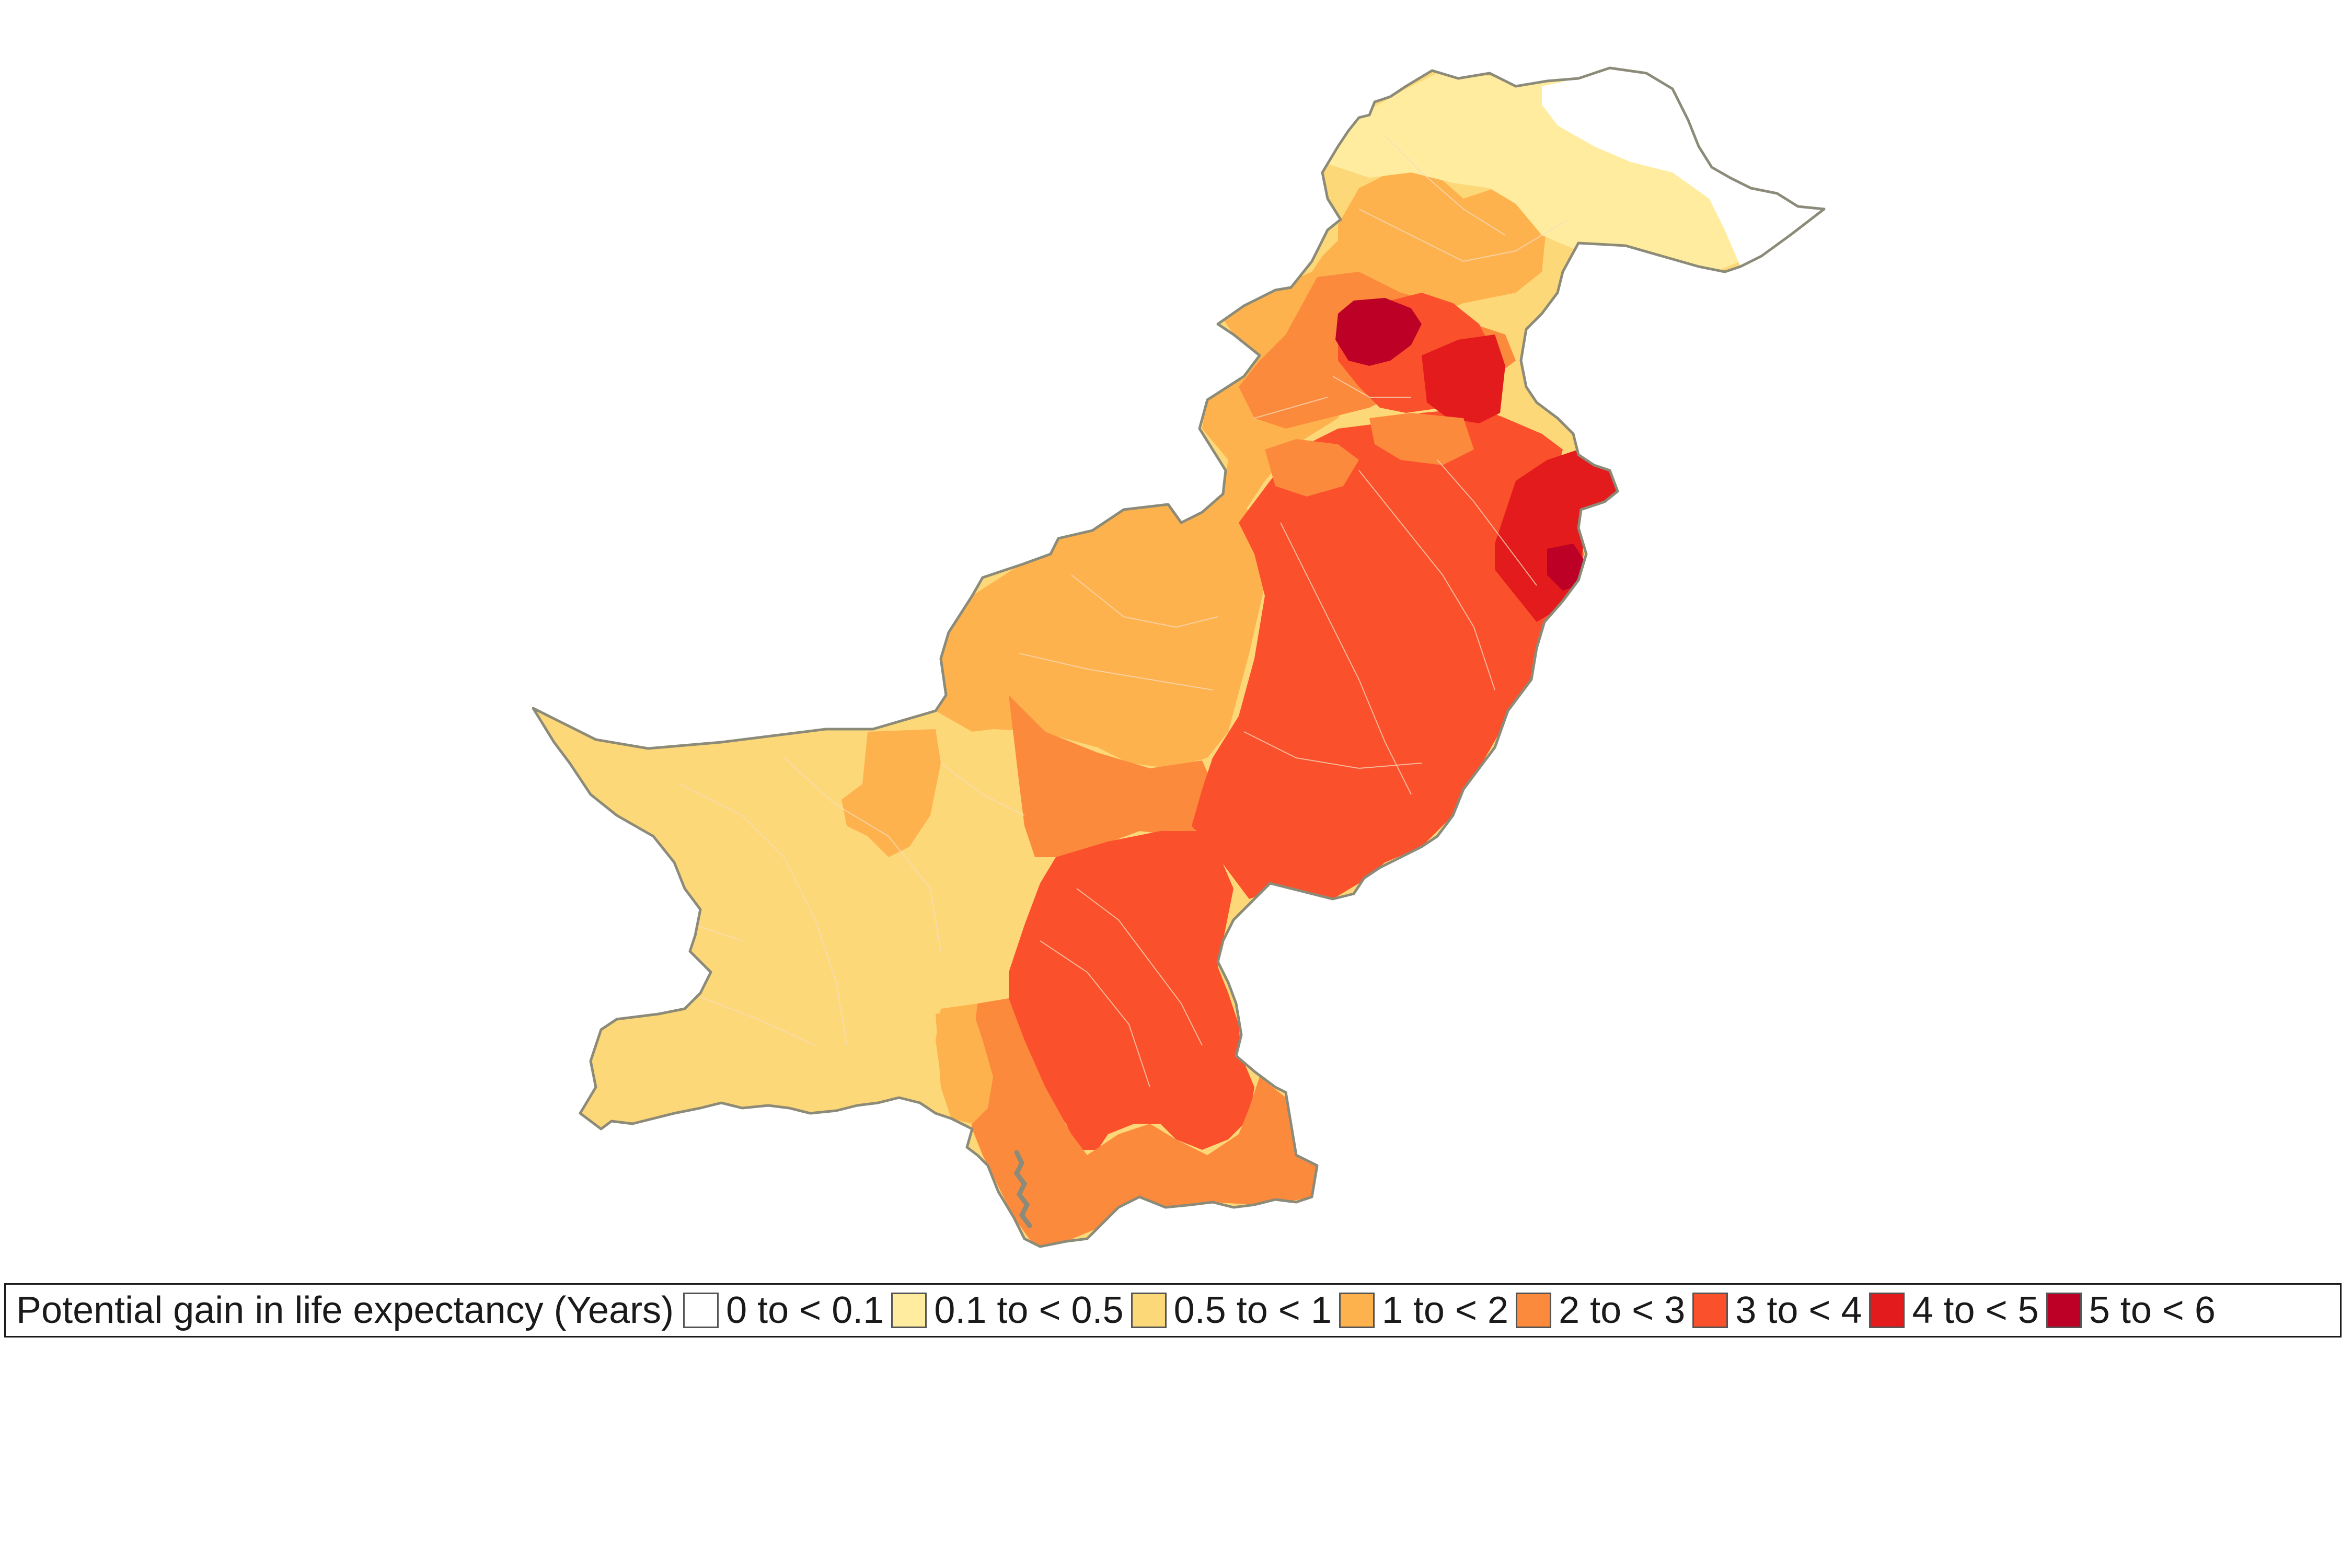  What do you see at coordinates (1975, 1310) in the screenshot?
I see `legend-label: 4 to < 5` at bounding box center [1975, 1310].